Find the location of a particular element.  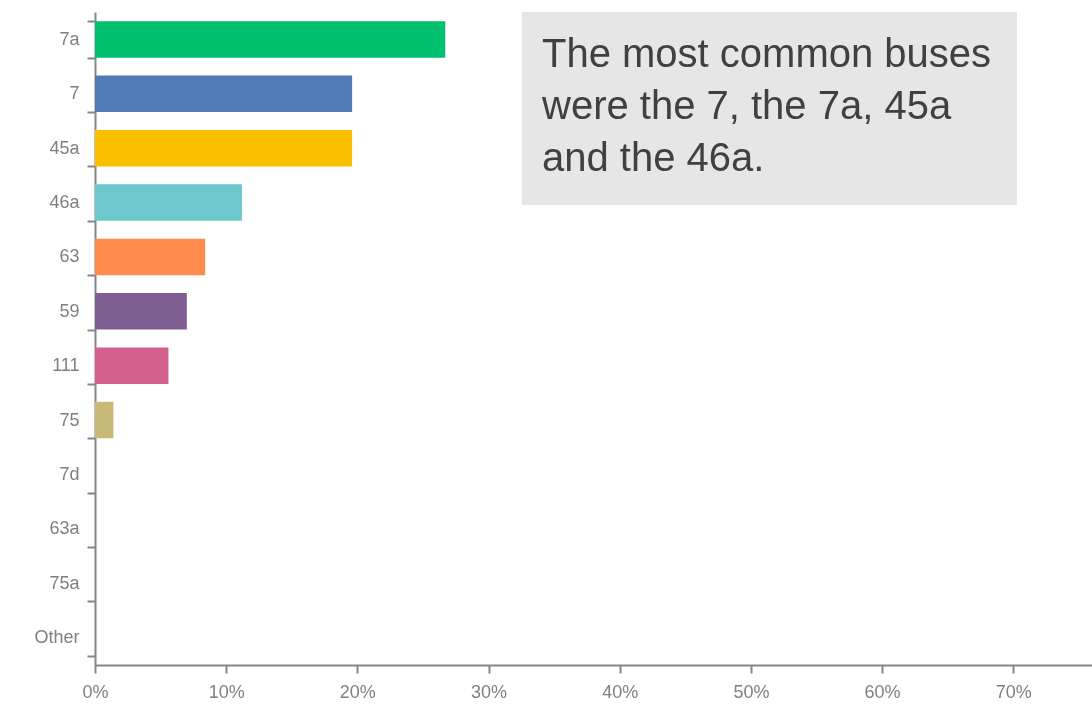

y-tick-label: 63a is located at coordinates (65, 528).